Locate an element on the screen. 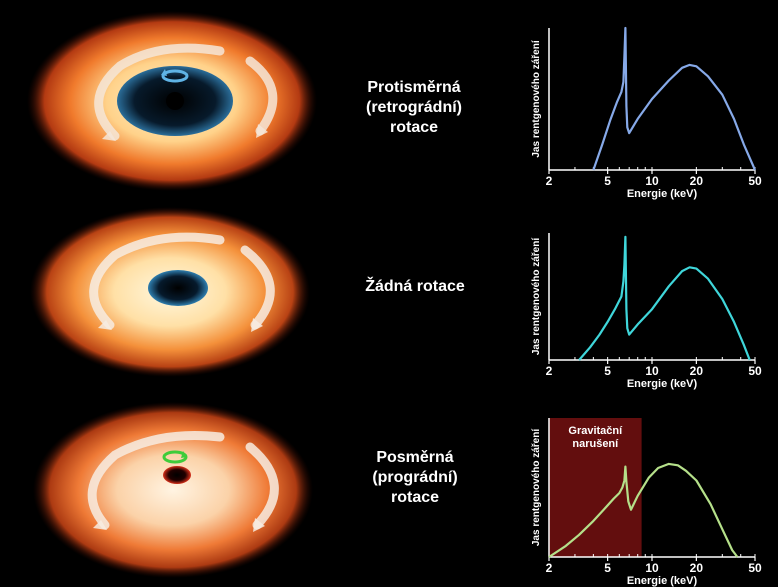  label-no-spin: Žádná rotace is located at coordinates (415, 287).